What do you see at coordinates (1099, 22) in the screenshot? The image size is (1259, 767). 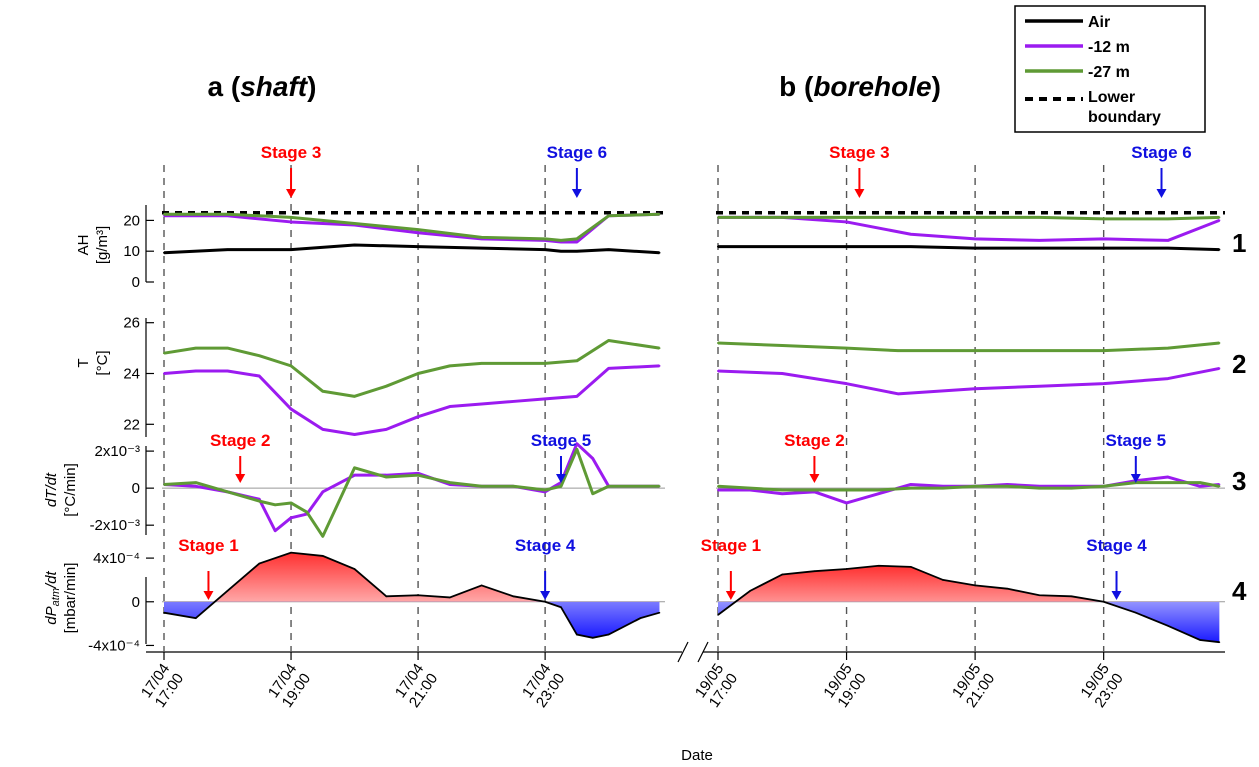 I see `legend-label-air: Air` at bounding box center [1099, 22].